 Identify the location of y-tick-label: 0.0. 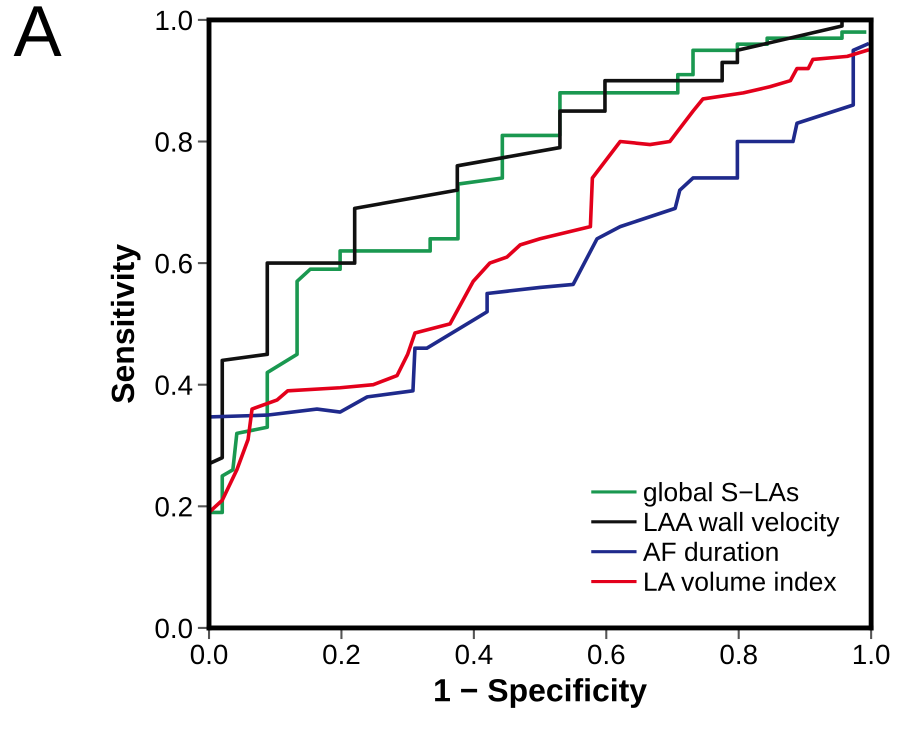
(174, 628).